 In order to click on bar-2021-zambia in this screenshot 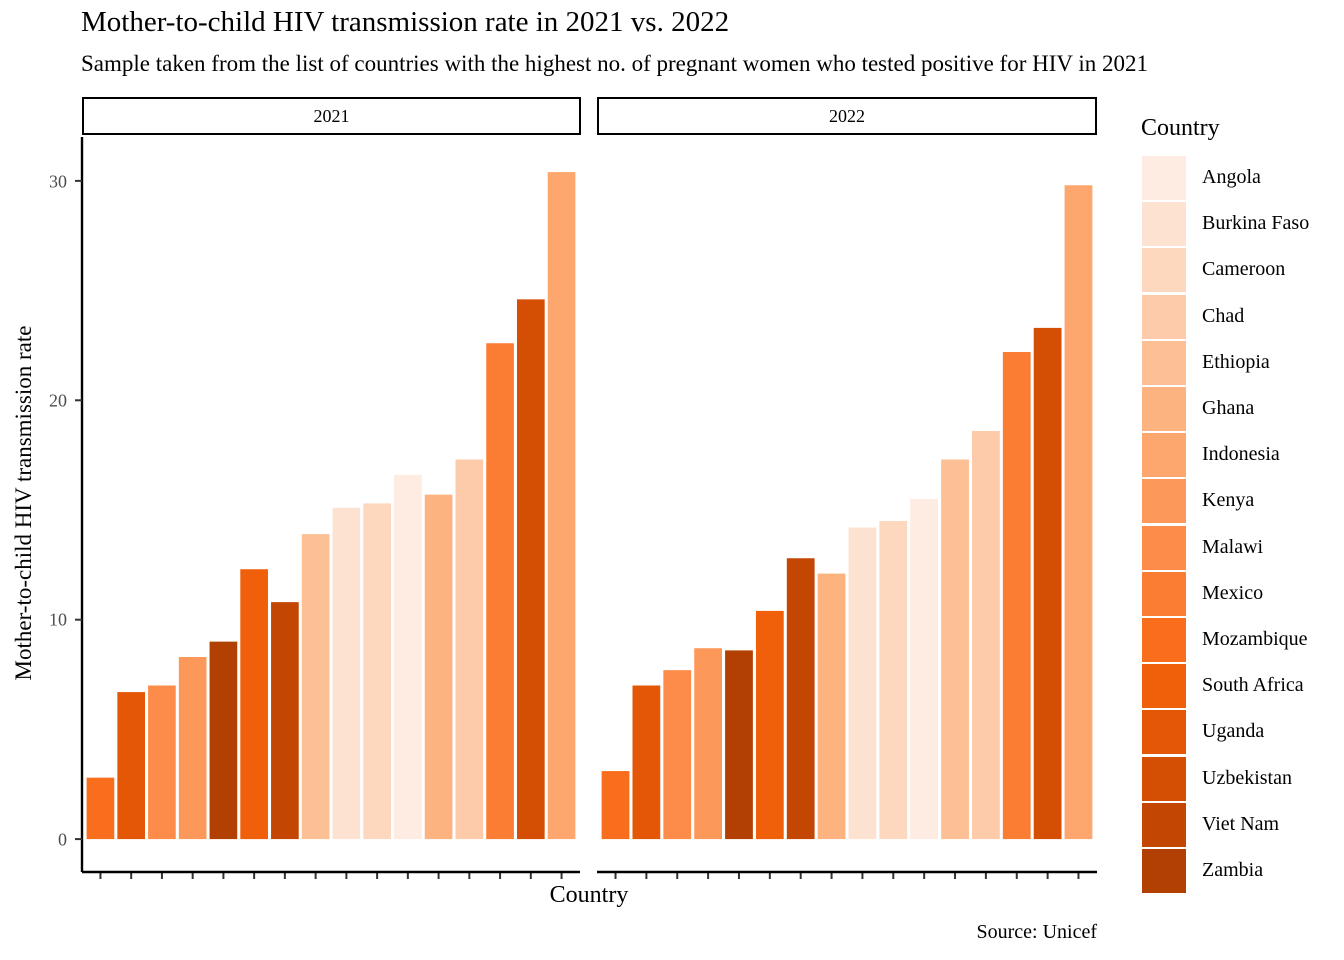, I will do `click(223, 740)`.